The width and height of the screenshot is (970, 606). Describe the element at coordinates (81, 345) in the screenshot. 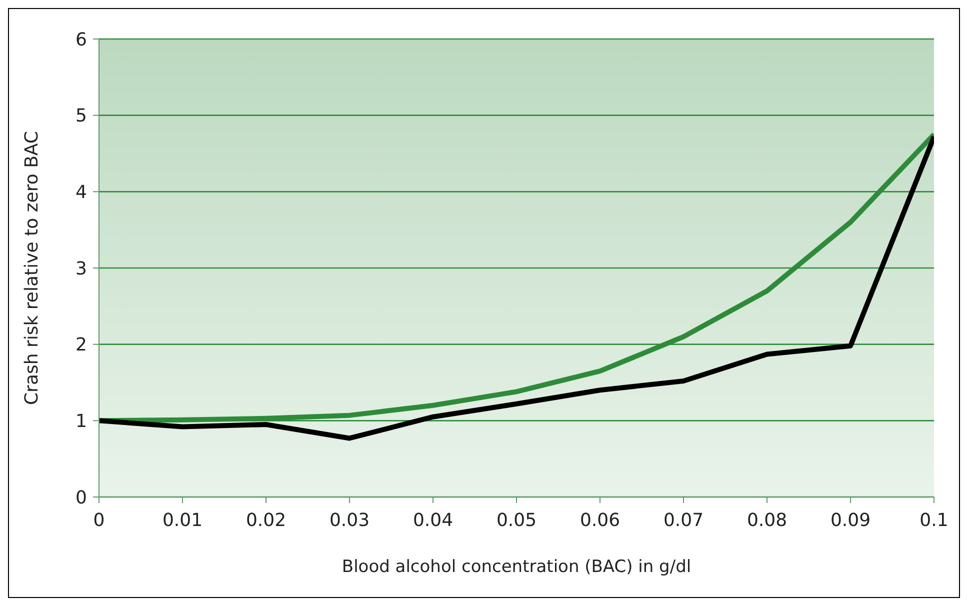

I see `y-tick-label: 2` at that location.